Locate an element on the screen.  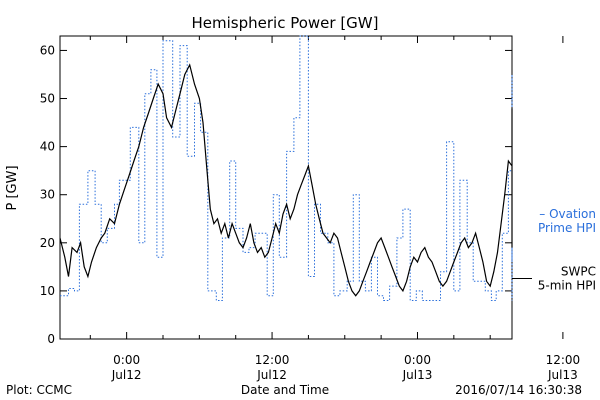
series-ovation-prime-hpi-label: Prime HPI is located at coordinates (567, 228).